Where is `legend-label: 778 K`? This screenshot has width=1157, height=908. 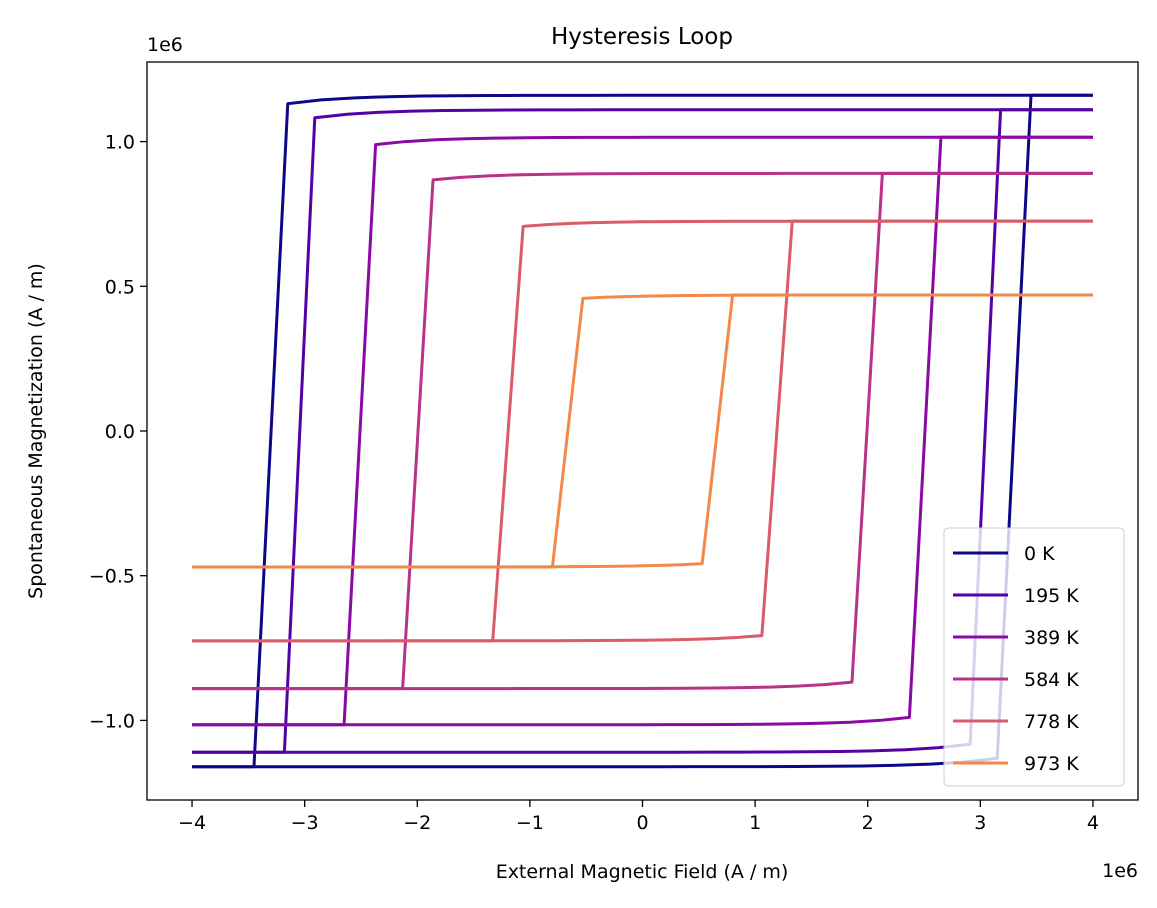 legend-label: 778 K is located at coordinates (1051, 722).